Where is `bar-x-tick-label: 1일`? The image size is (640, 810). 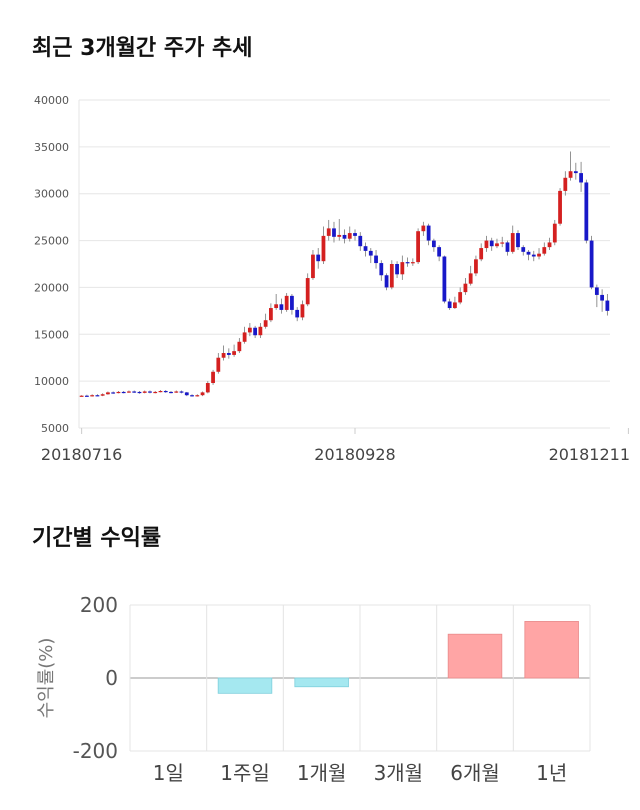 bar-x-tick-label: 1일 is located at coordinates (168, 773).